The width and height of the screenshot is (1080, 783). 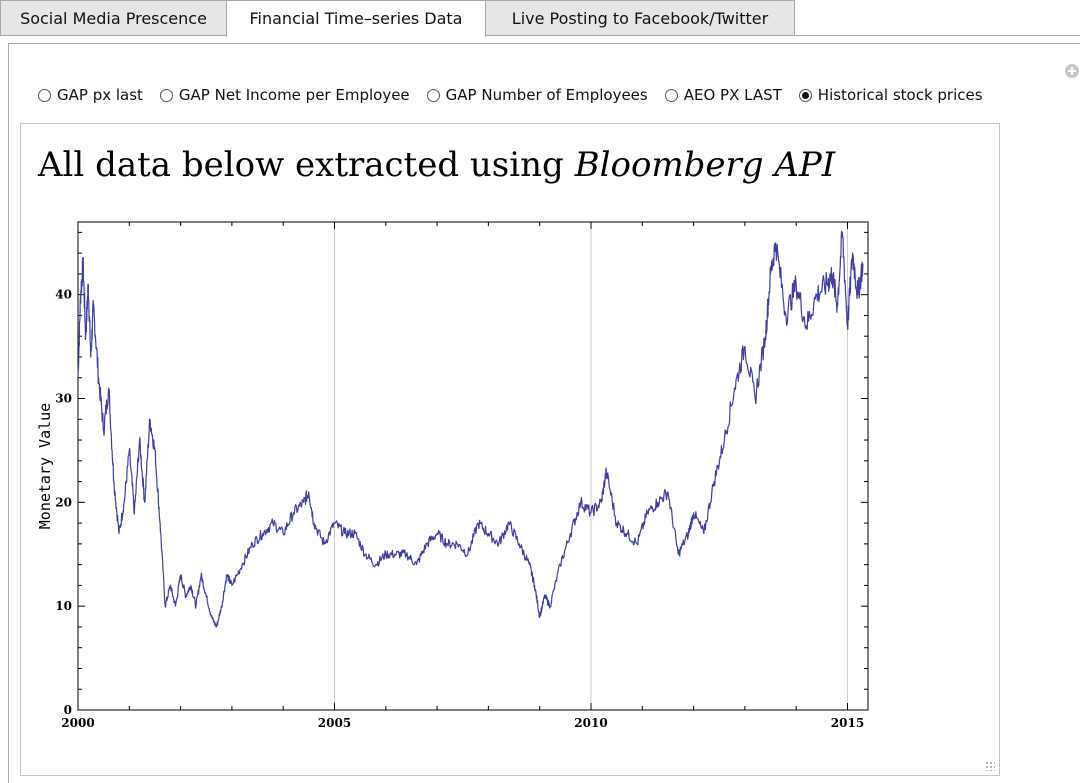 I want to click on radio-label: Historical stock prices, so click(x=900, y=95).